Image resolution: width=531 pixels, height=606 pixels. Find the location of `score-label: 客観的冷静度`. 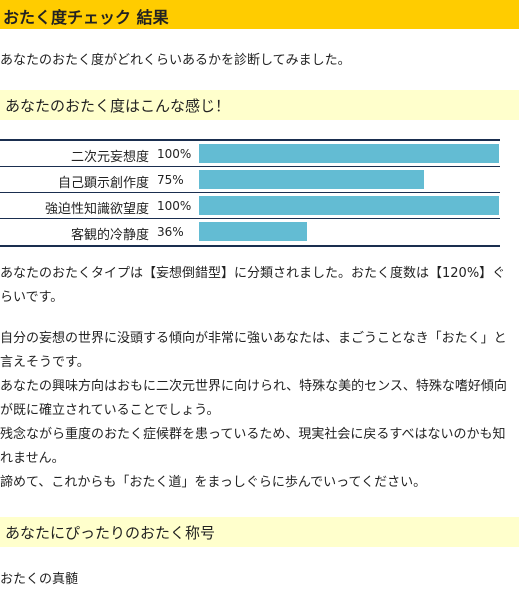

score-label: 客観的冷静度 is located at coordinates (109, 235).